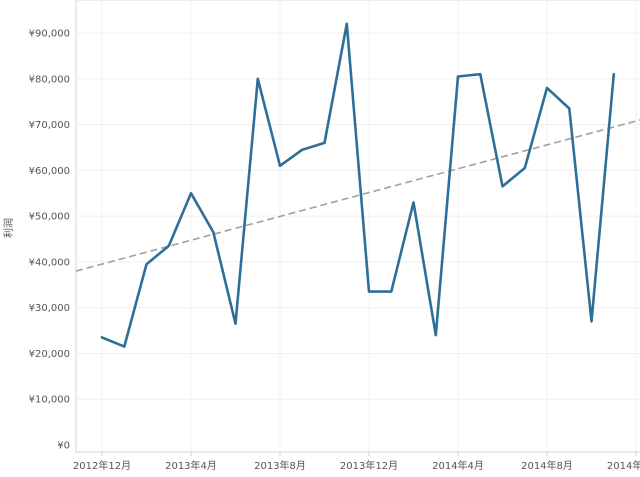  I want to click on y-tick-label: ¥80,000, so click(49, 79).